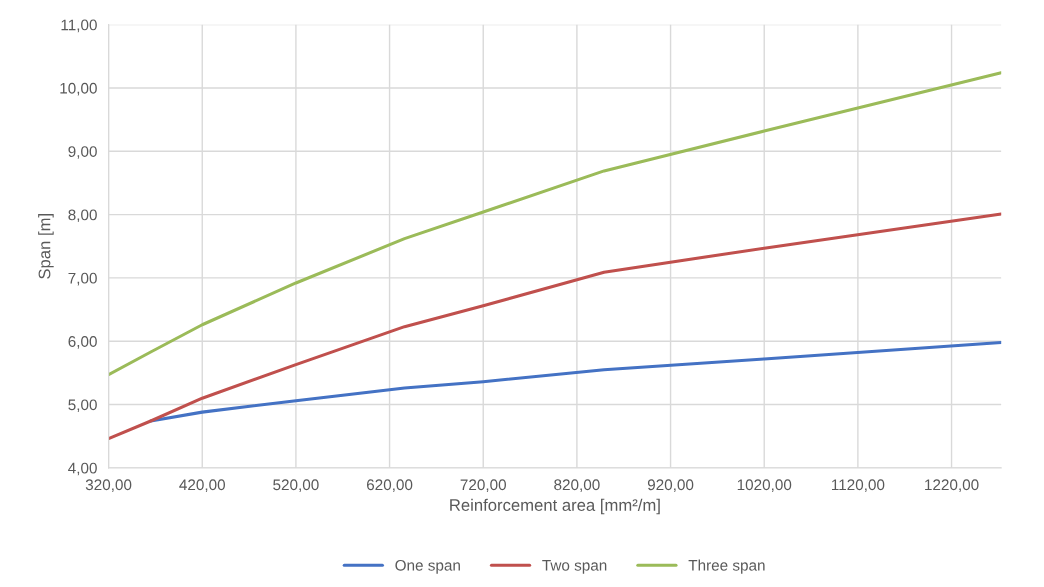  What do you see at coordinates (952, 485) in the screenshot?
I see `x-tick-label: 1220,00` at bounding box center [952, 485].